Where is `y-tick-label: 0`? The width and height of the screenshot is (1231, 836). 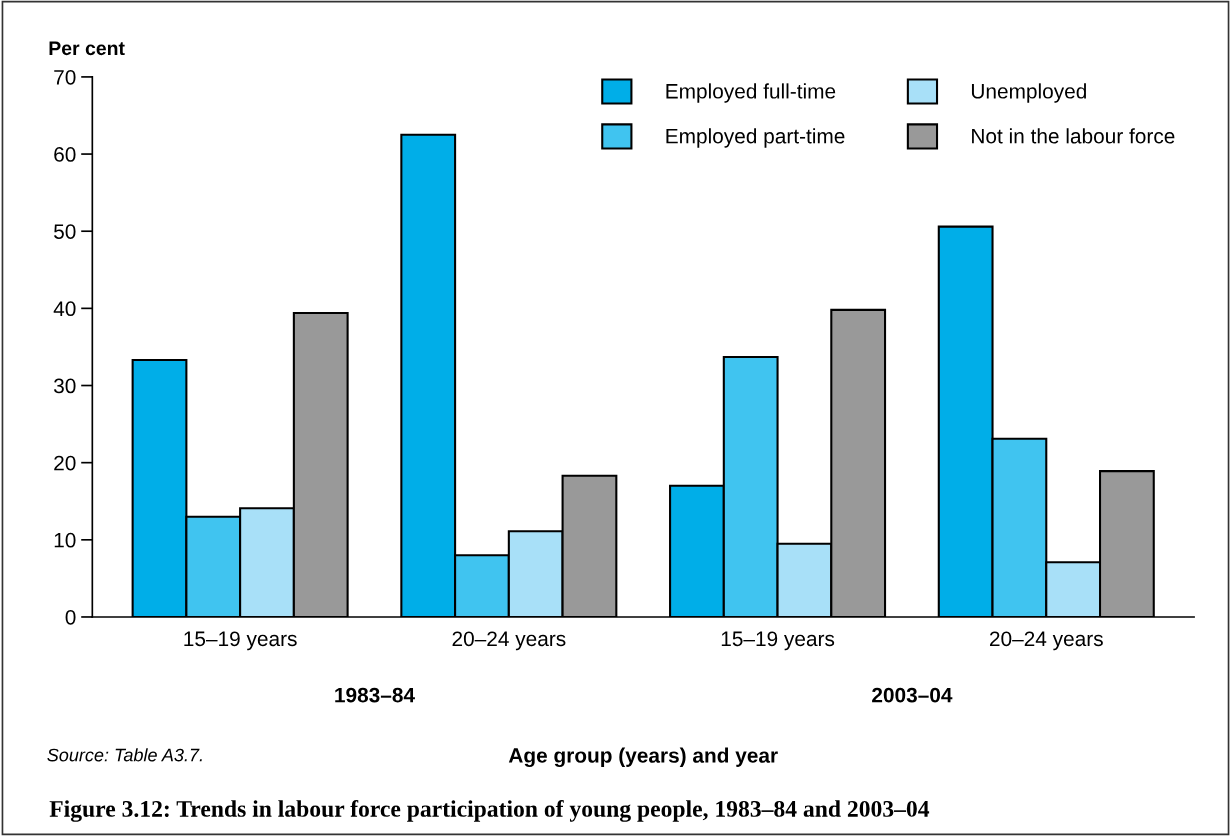
y-tick-label: 0 is located at coordinates (70, 617).